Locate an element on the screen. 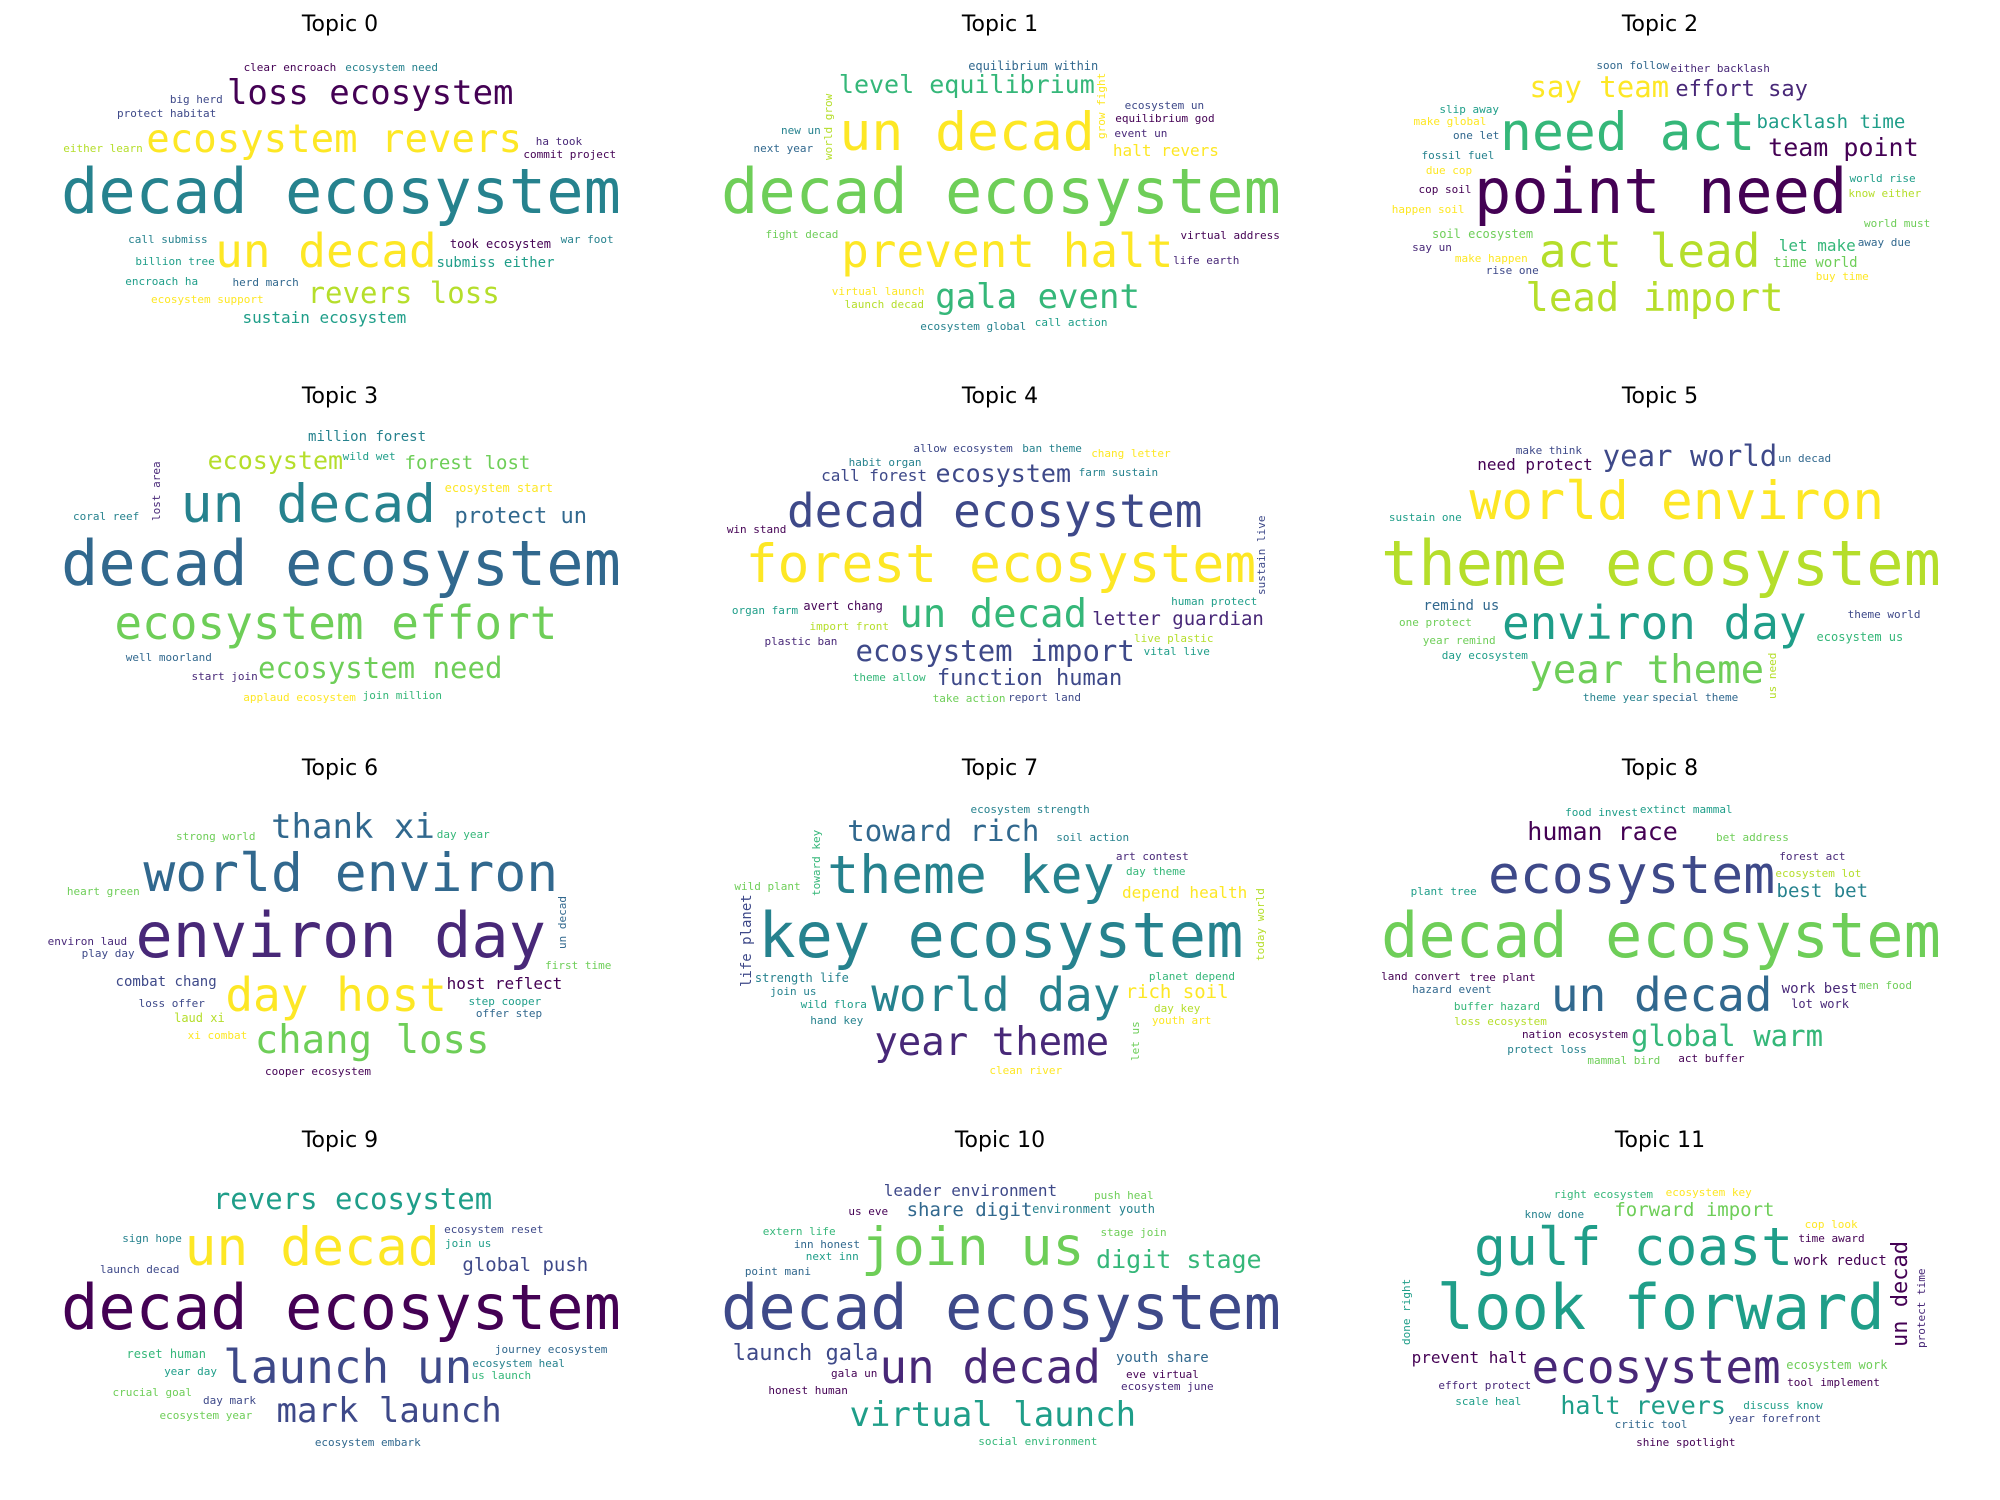 The width and height of the screenshot is (2000, 1500). cloud-word: push heal is located at coordinates (1124, 1196).